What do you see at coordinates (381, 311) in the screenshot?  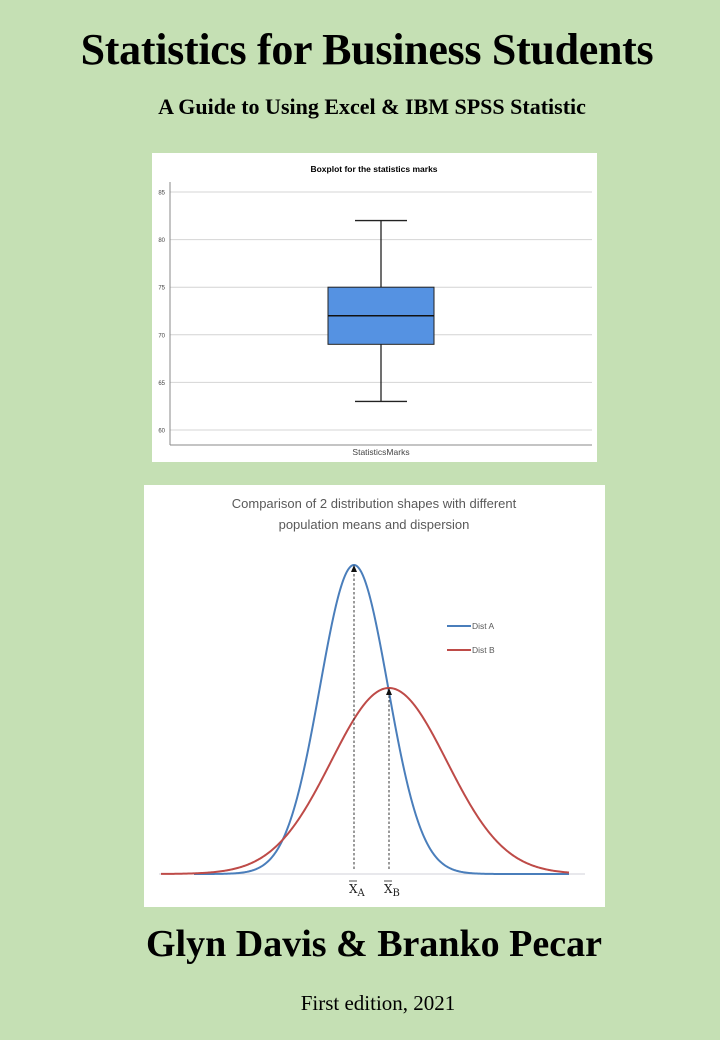 I see `boxplot-box` at bounding box center [381, 311].